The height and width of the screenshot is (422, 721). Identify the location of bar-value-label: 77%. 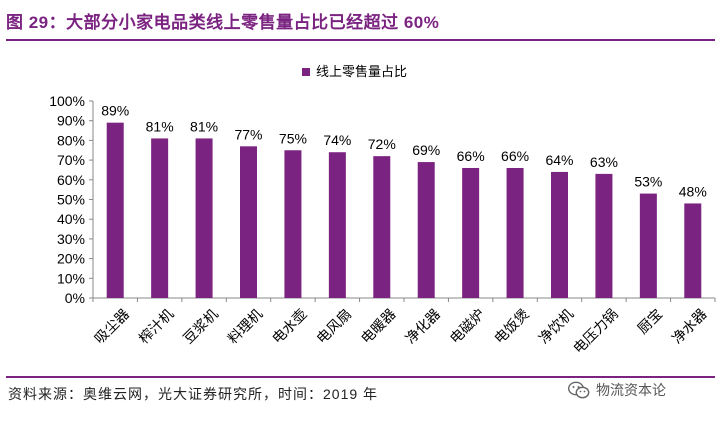
(248, 134).